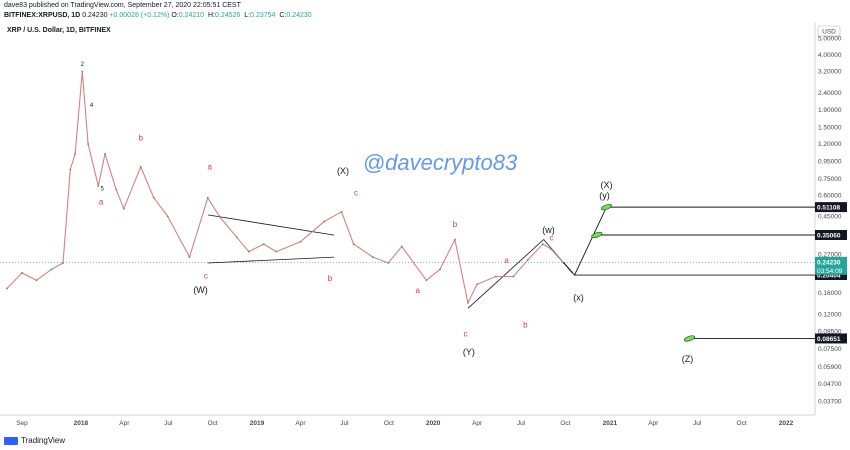 The height and width of the screenshot is (450, 850). I want to click on tradingview-footer: TradingView, so click(34, 440).